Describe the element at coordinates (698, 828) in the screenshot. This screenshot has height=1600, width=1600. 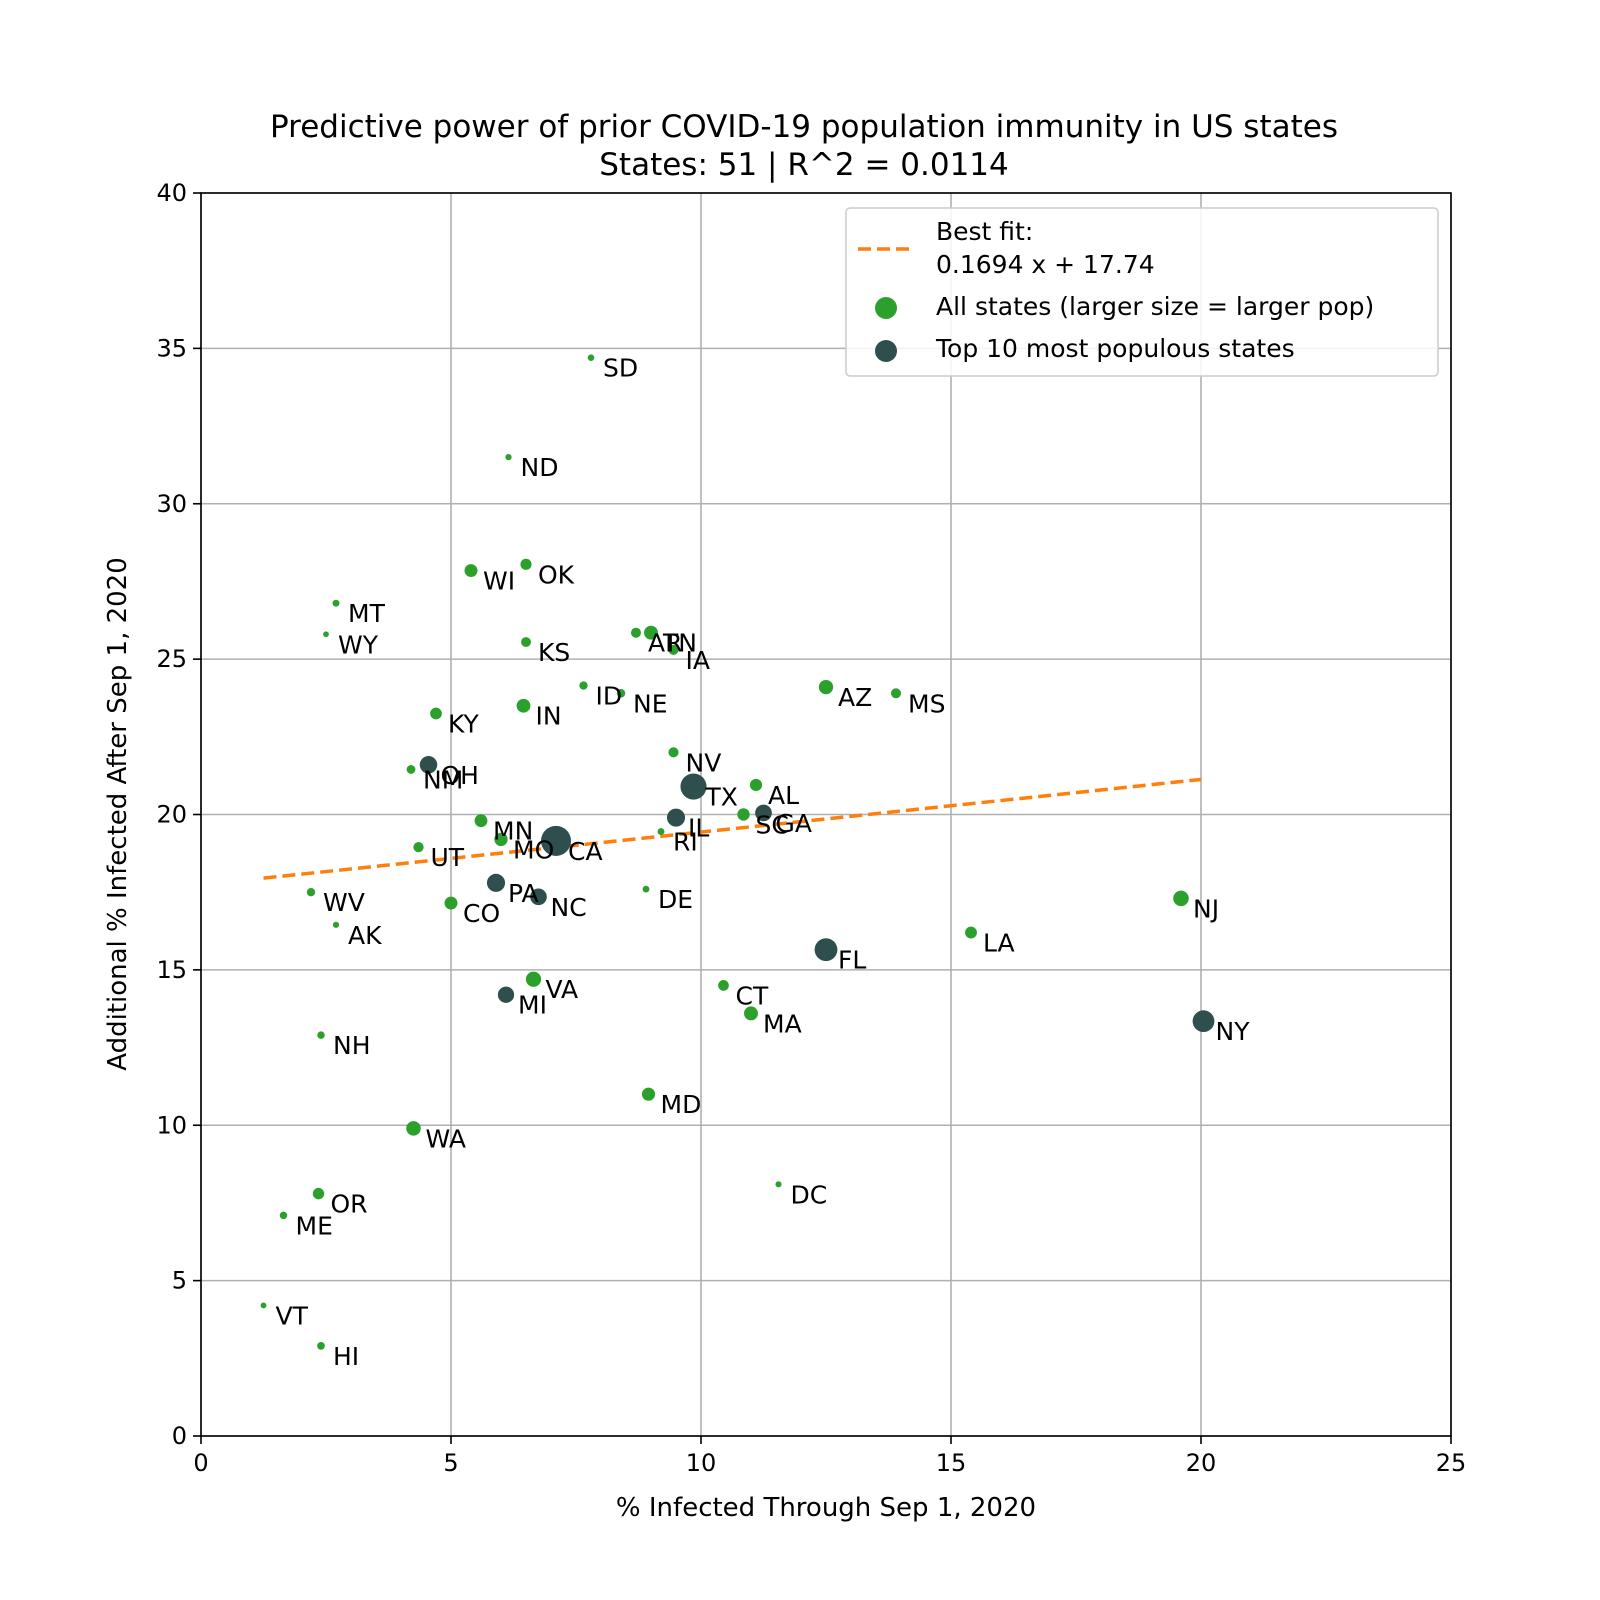
I see `state-label-il: IL` at that location.